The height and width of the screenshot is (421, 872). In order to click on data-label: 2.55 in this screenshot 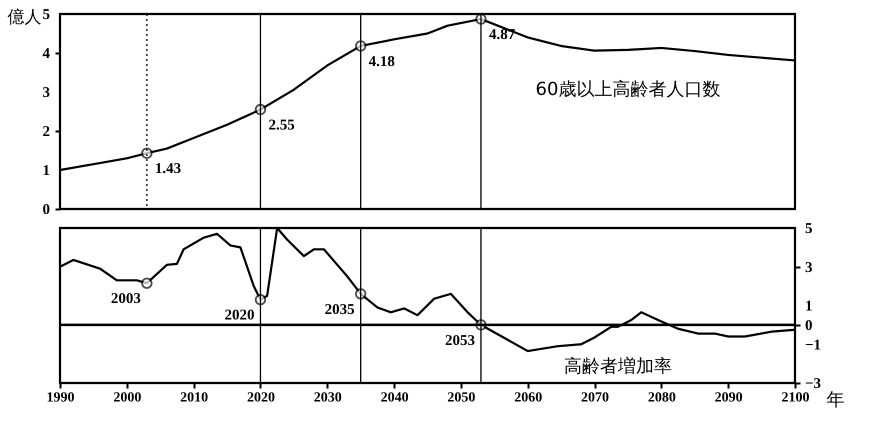, I will do `click(281, 126)`.